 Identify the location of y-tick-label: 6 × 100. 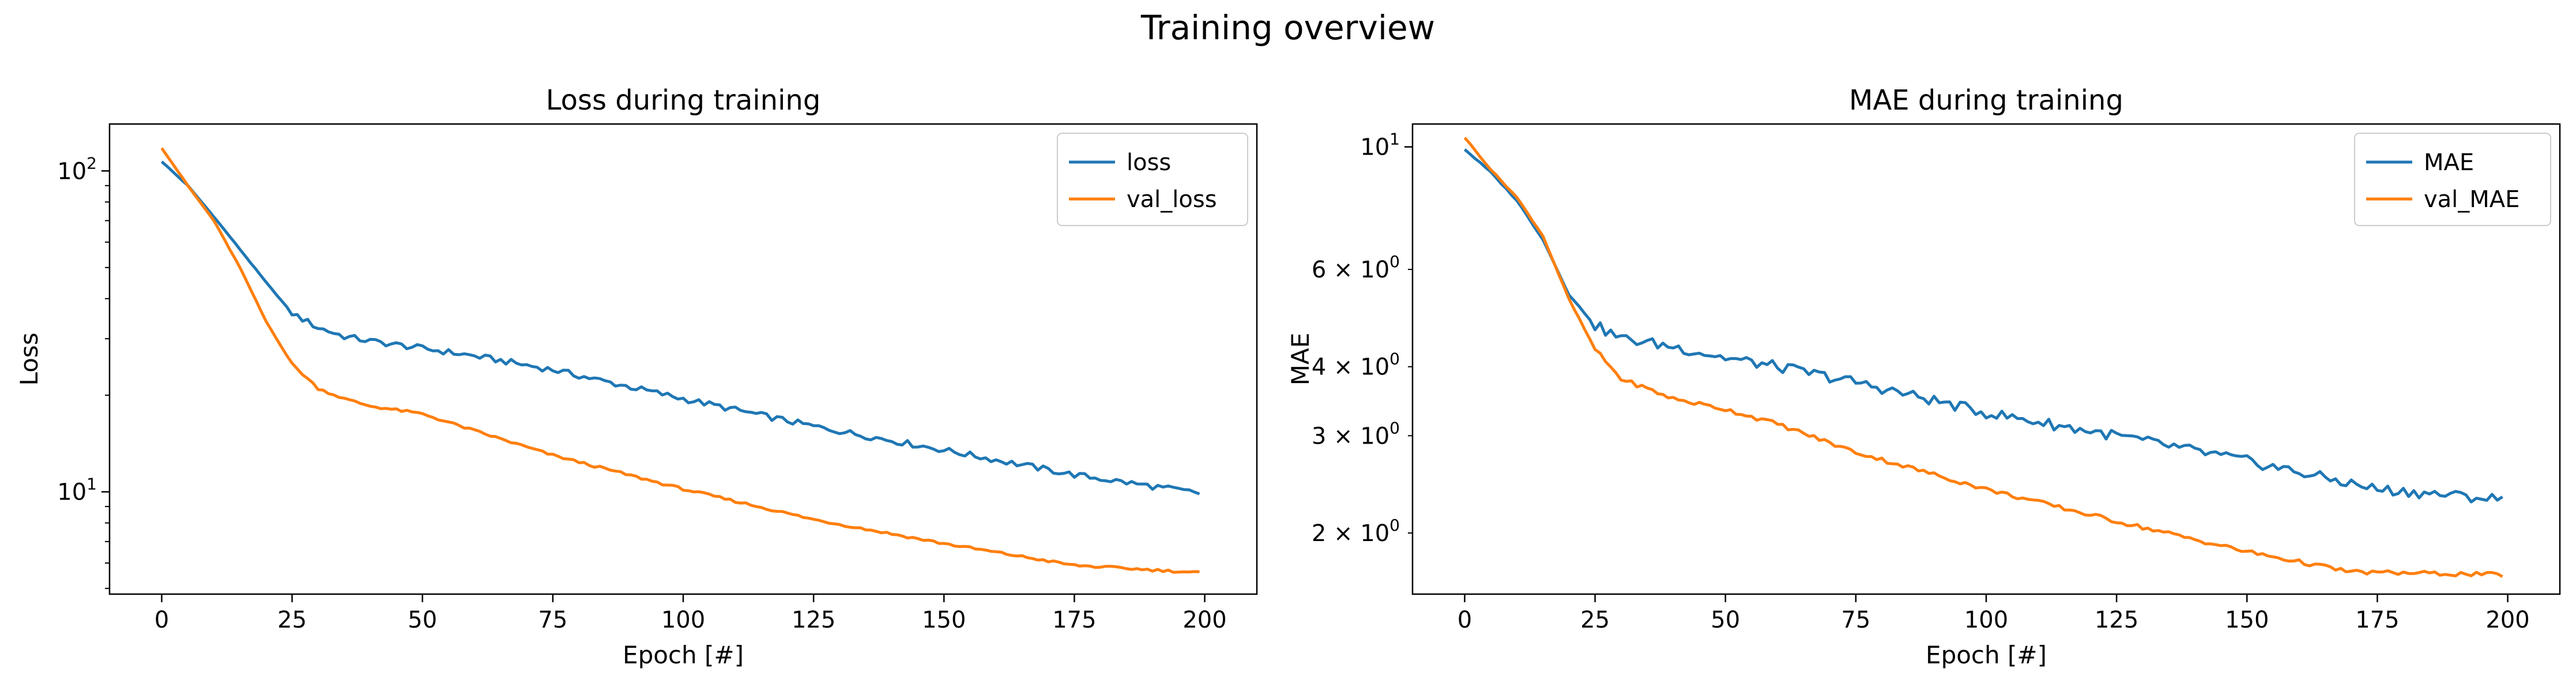
(1356, 267).